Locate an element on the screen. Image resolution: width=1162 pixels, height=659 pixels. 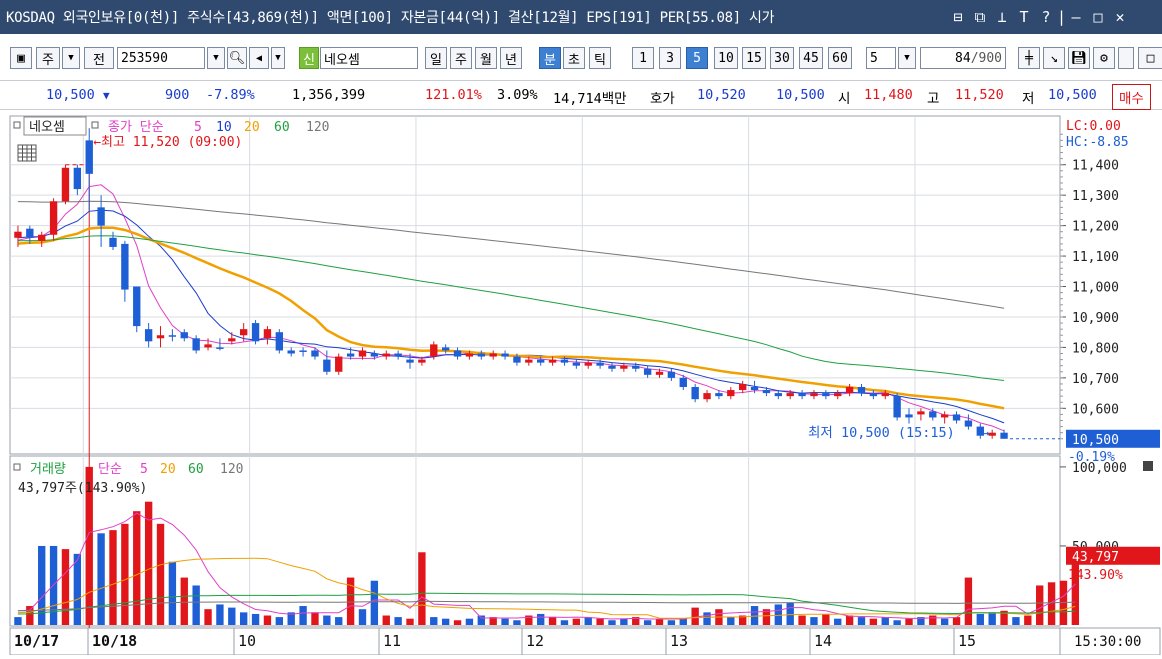
save-icon: 💾︎ is located at coordinates (1079, 58).